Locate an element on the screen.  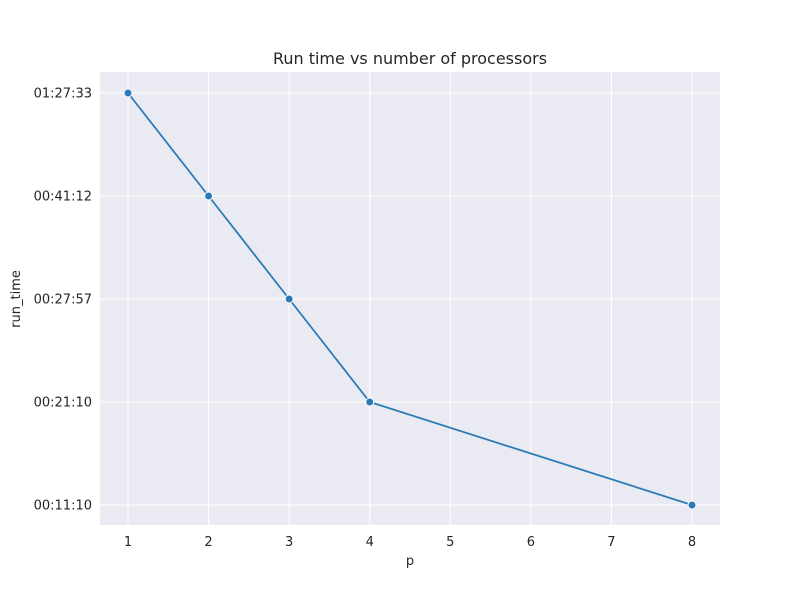
x-tick-label: 7 is located at coordinates (611, 542).